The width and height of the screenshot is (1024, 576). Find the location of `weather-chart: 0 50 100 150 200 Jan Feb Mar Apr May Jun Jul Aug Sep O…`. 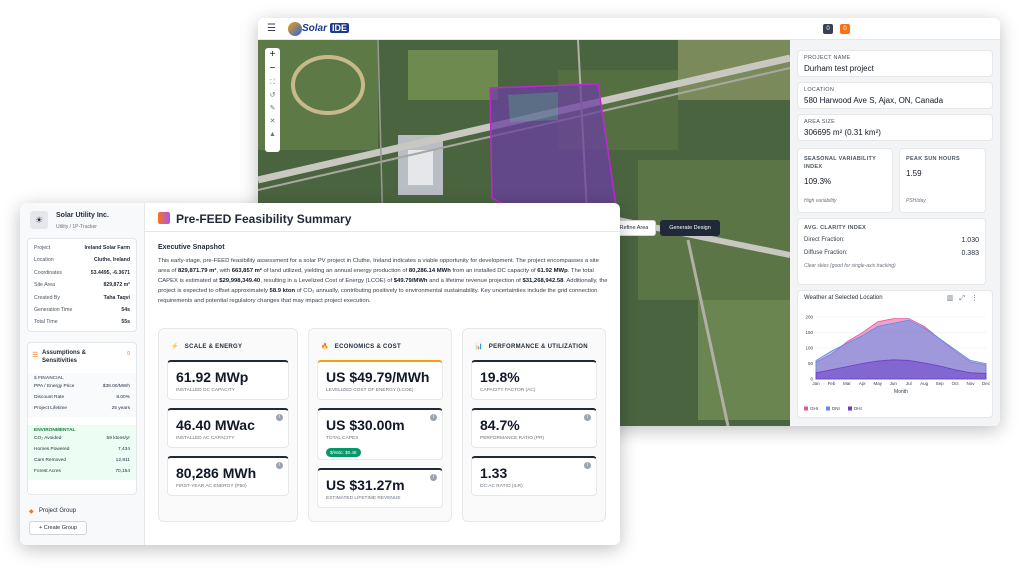

weather-chart: 0 50 100 150 200 Jan Feb Mar Apr May Jun Jul Aug Sep O… is located at coordinates (897, 363).